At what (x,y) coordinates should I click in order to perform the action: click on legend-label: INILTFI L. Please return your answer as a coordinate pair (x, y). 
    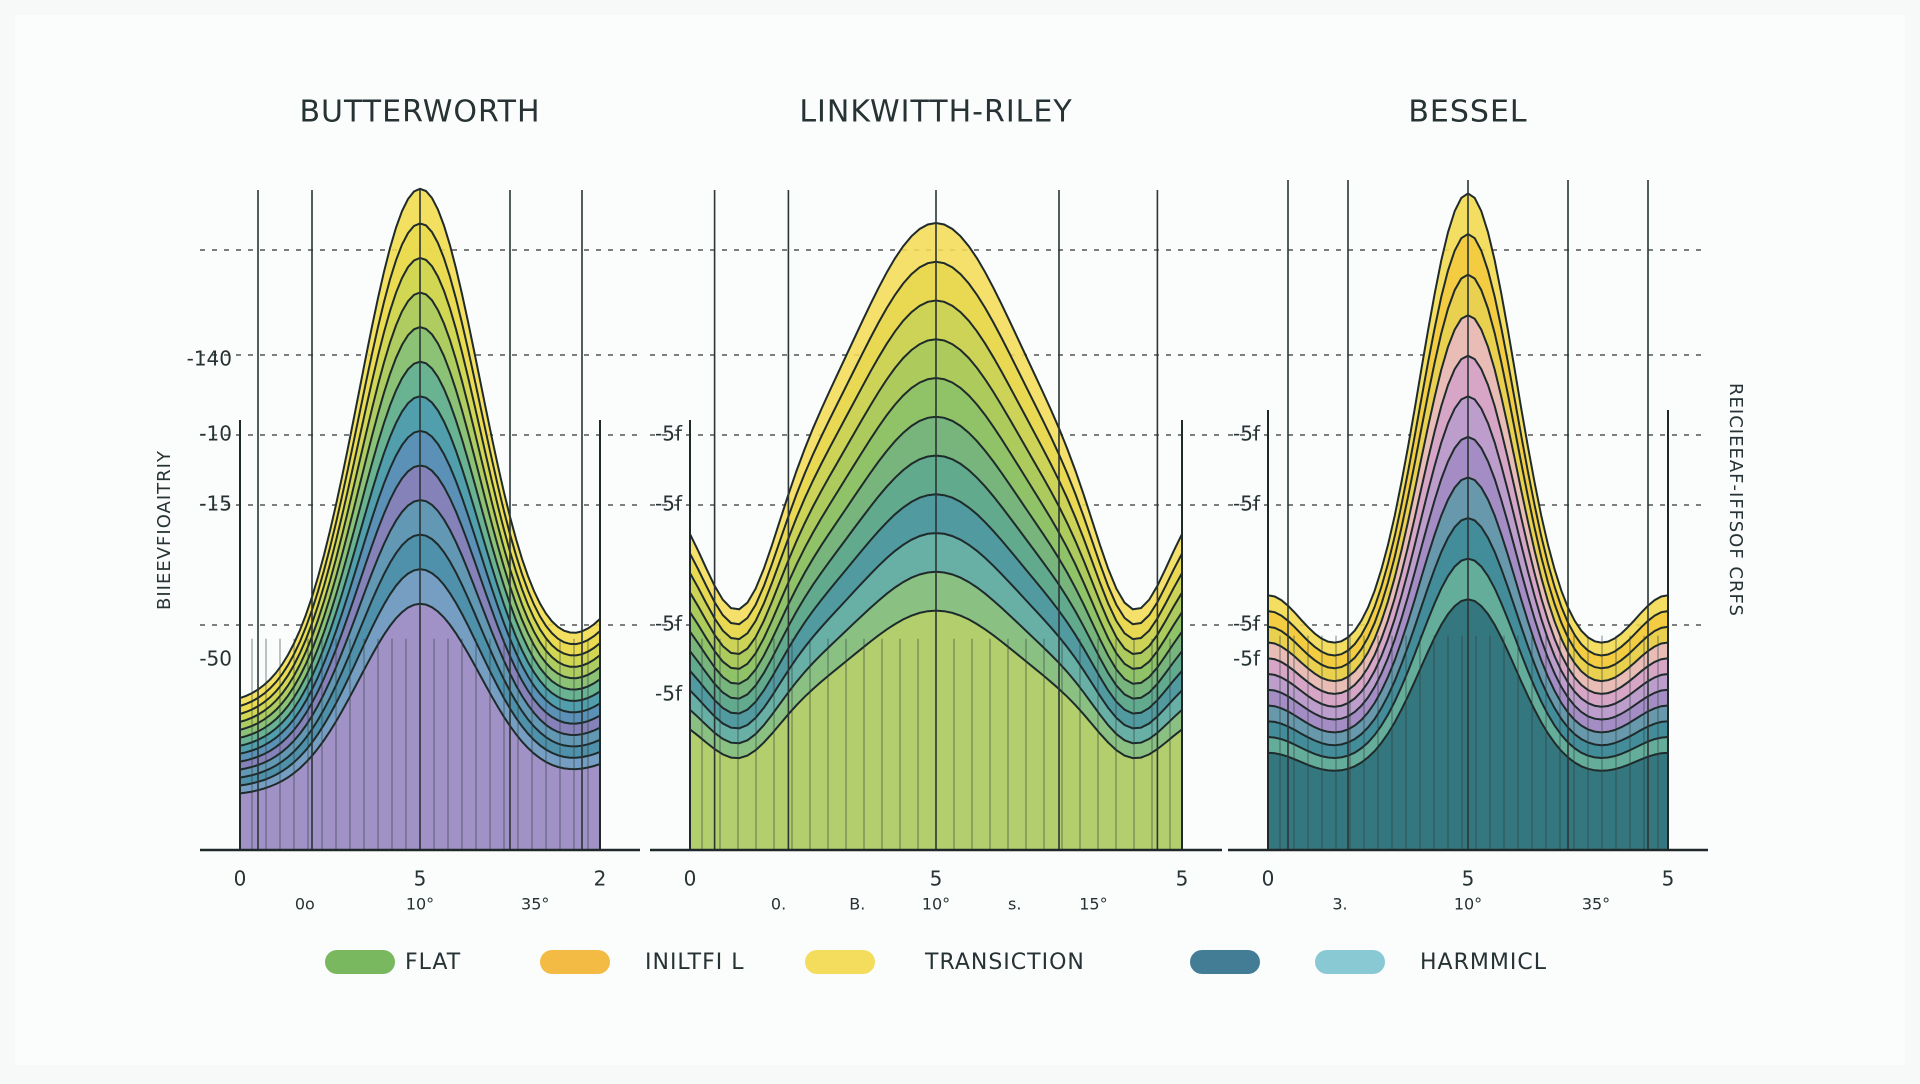
    Looking at the image, I should click on (695, 962).